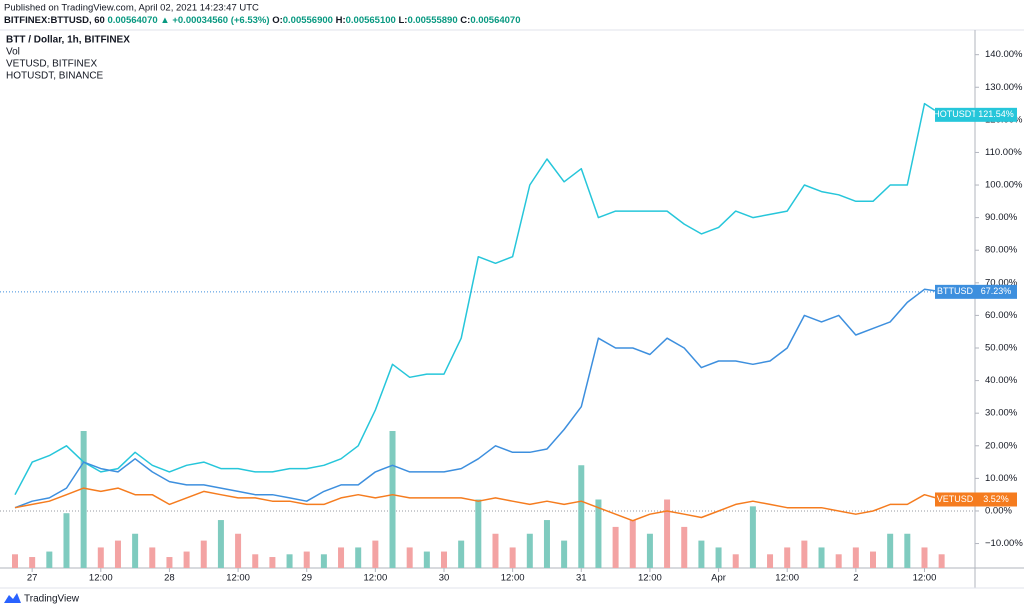 Image resolution: width=1024 pixels, height=610 pixels. I want to click on y-tick-label: 30.00%, so click(1001, 413).